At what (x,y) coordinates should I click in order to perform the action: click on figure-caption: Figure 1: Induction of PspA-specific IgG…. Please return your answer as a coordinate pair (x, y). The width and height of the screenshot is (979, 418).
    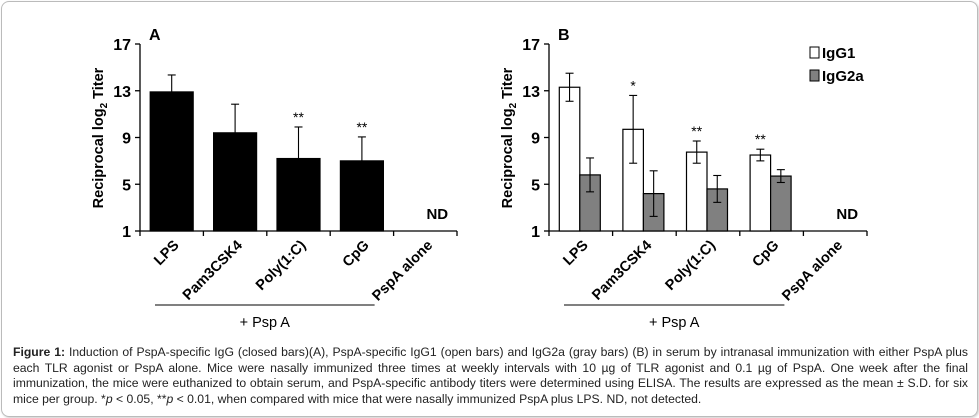
    Looking at the image, I should click on (490, 376).